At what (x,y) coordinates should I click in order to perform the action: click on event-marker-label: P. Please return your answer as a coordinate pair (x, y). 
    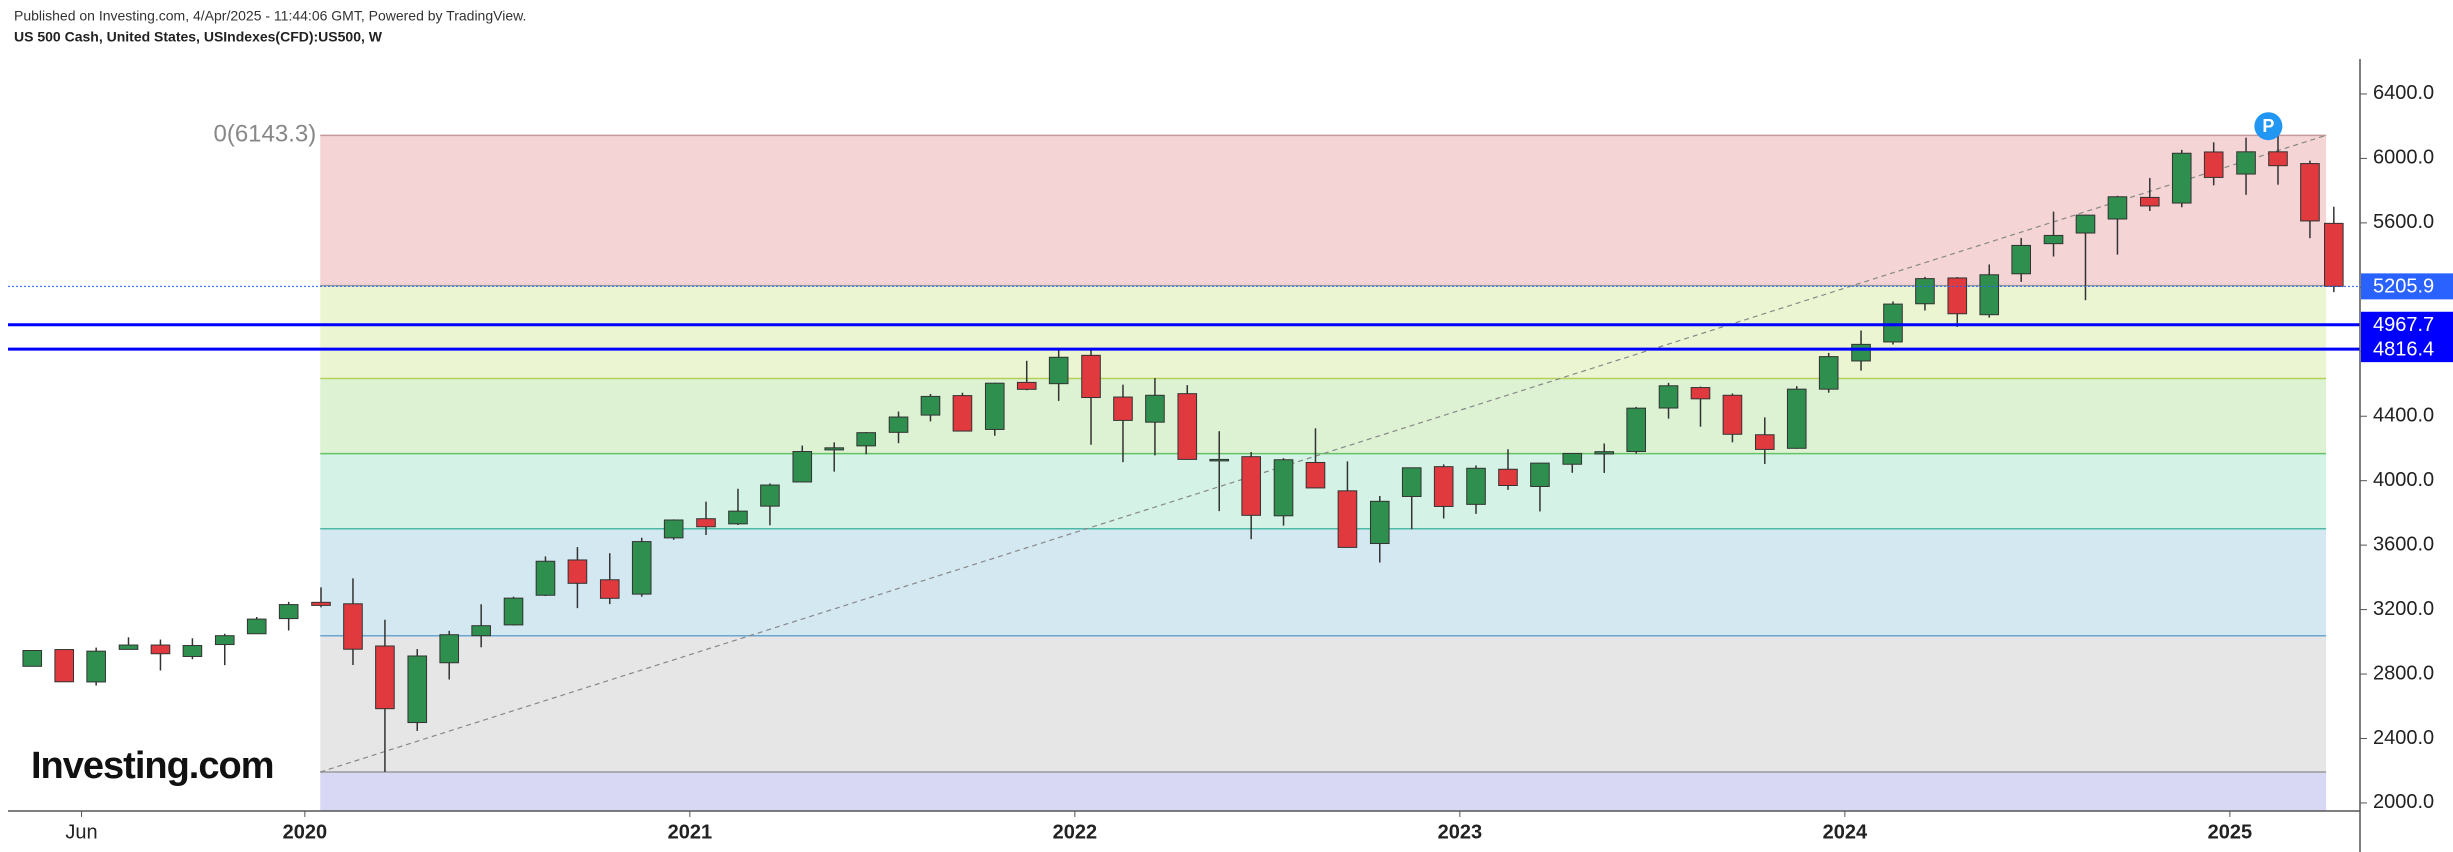
    Looking at the image, I should click on (2268, 126).